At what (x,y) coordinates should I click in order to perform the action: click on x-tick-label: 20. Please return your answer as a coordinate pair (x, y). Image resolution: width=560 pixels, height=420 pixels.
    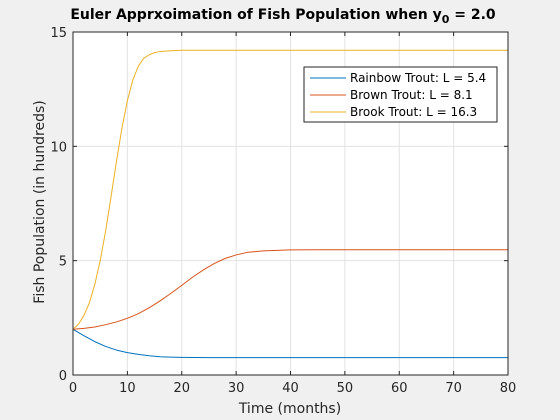
    Looking at the image, I should click on (181, 388).